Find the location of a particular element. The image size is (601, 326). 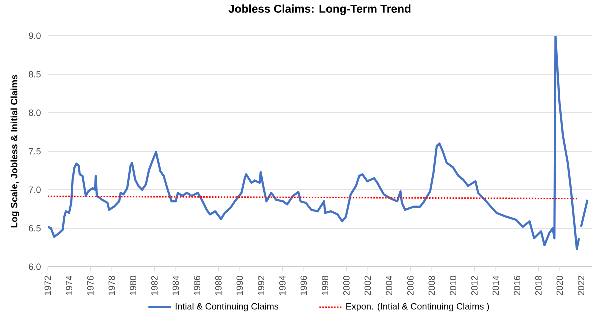

x-tick-label: 1994 is located at coordinates (282, 286).